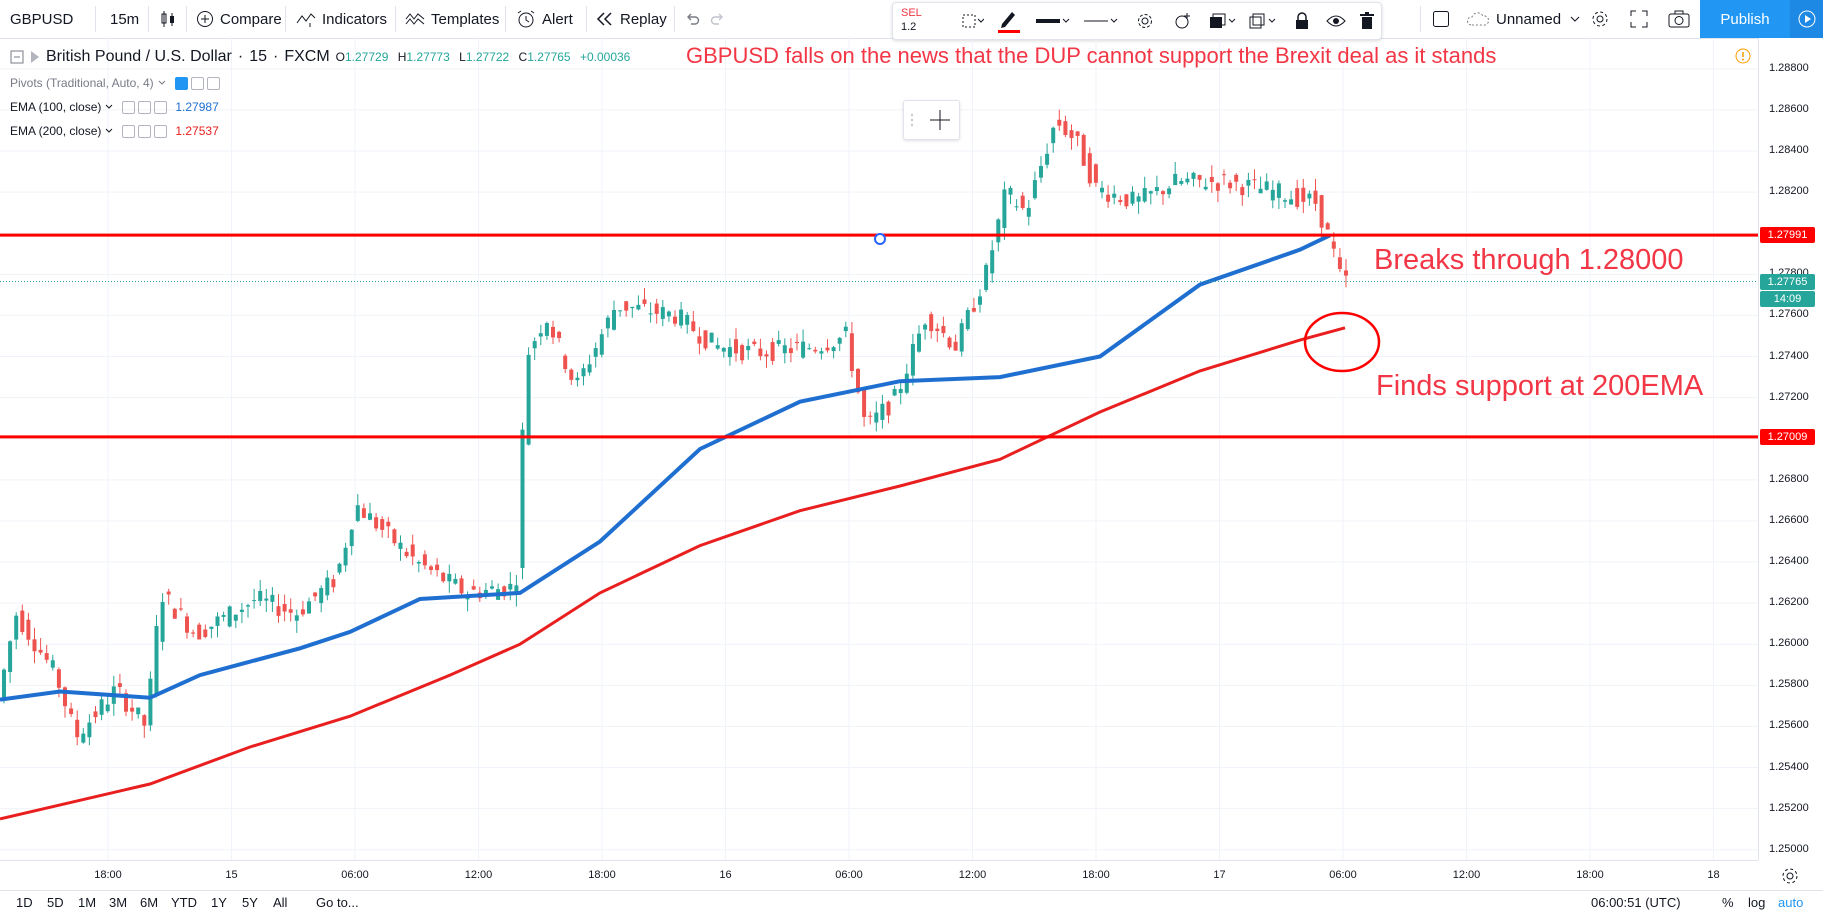 The height and width of the screenshot is (915, 1823). I want to click on interval-label: 15m, so click(125, 19).